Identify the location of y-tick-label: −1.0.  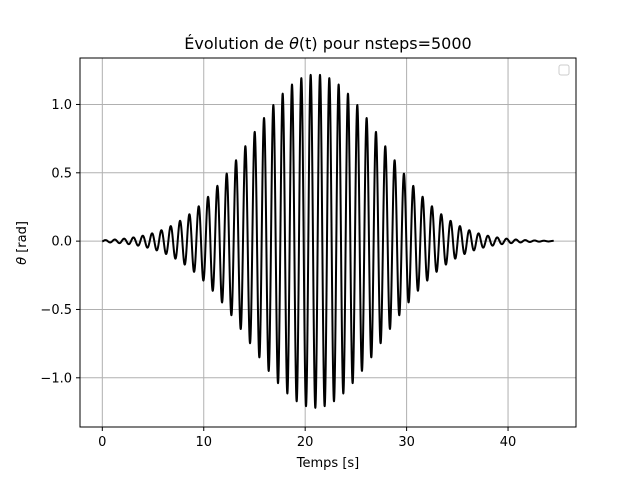
(56, 378).